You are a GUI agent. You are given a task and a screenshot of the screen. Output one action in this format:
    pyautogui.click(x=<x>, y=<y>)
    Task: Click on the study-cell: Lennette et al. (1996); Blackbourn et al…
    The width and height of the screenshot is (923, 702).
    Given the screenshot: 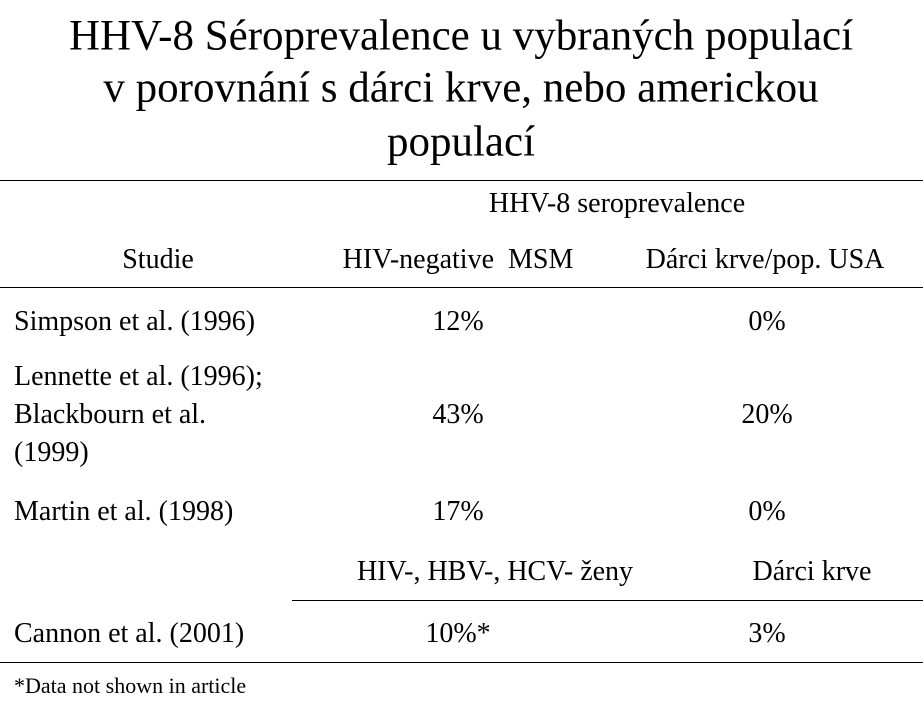 What is the action you would take?
    pyautogui.click(x=138, y=414)
    